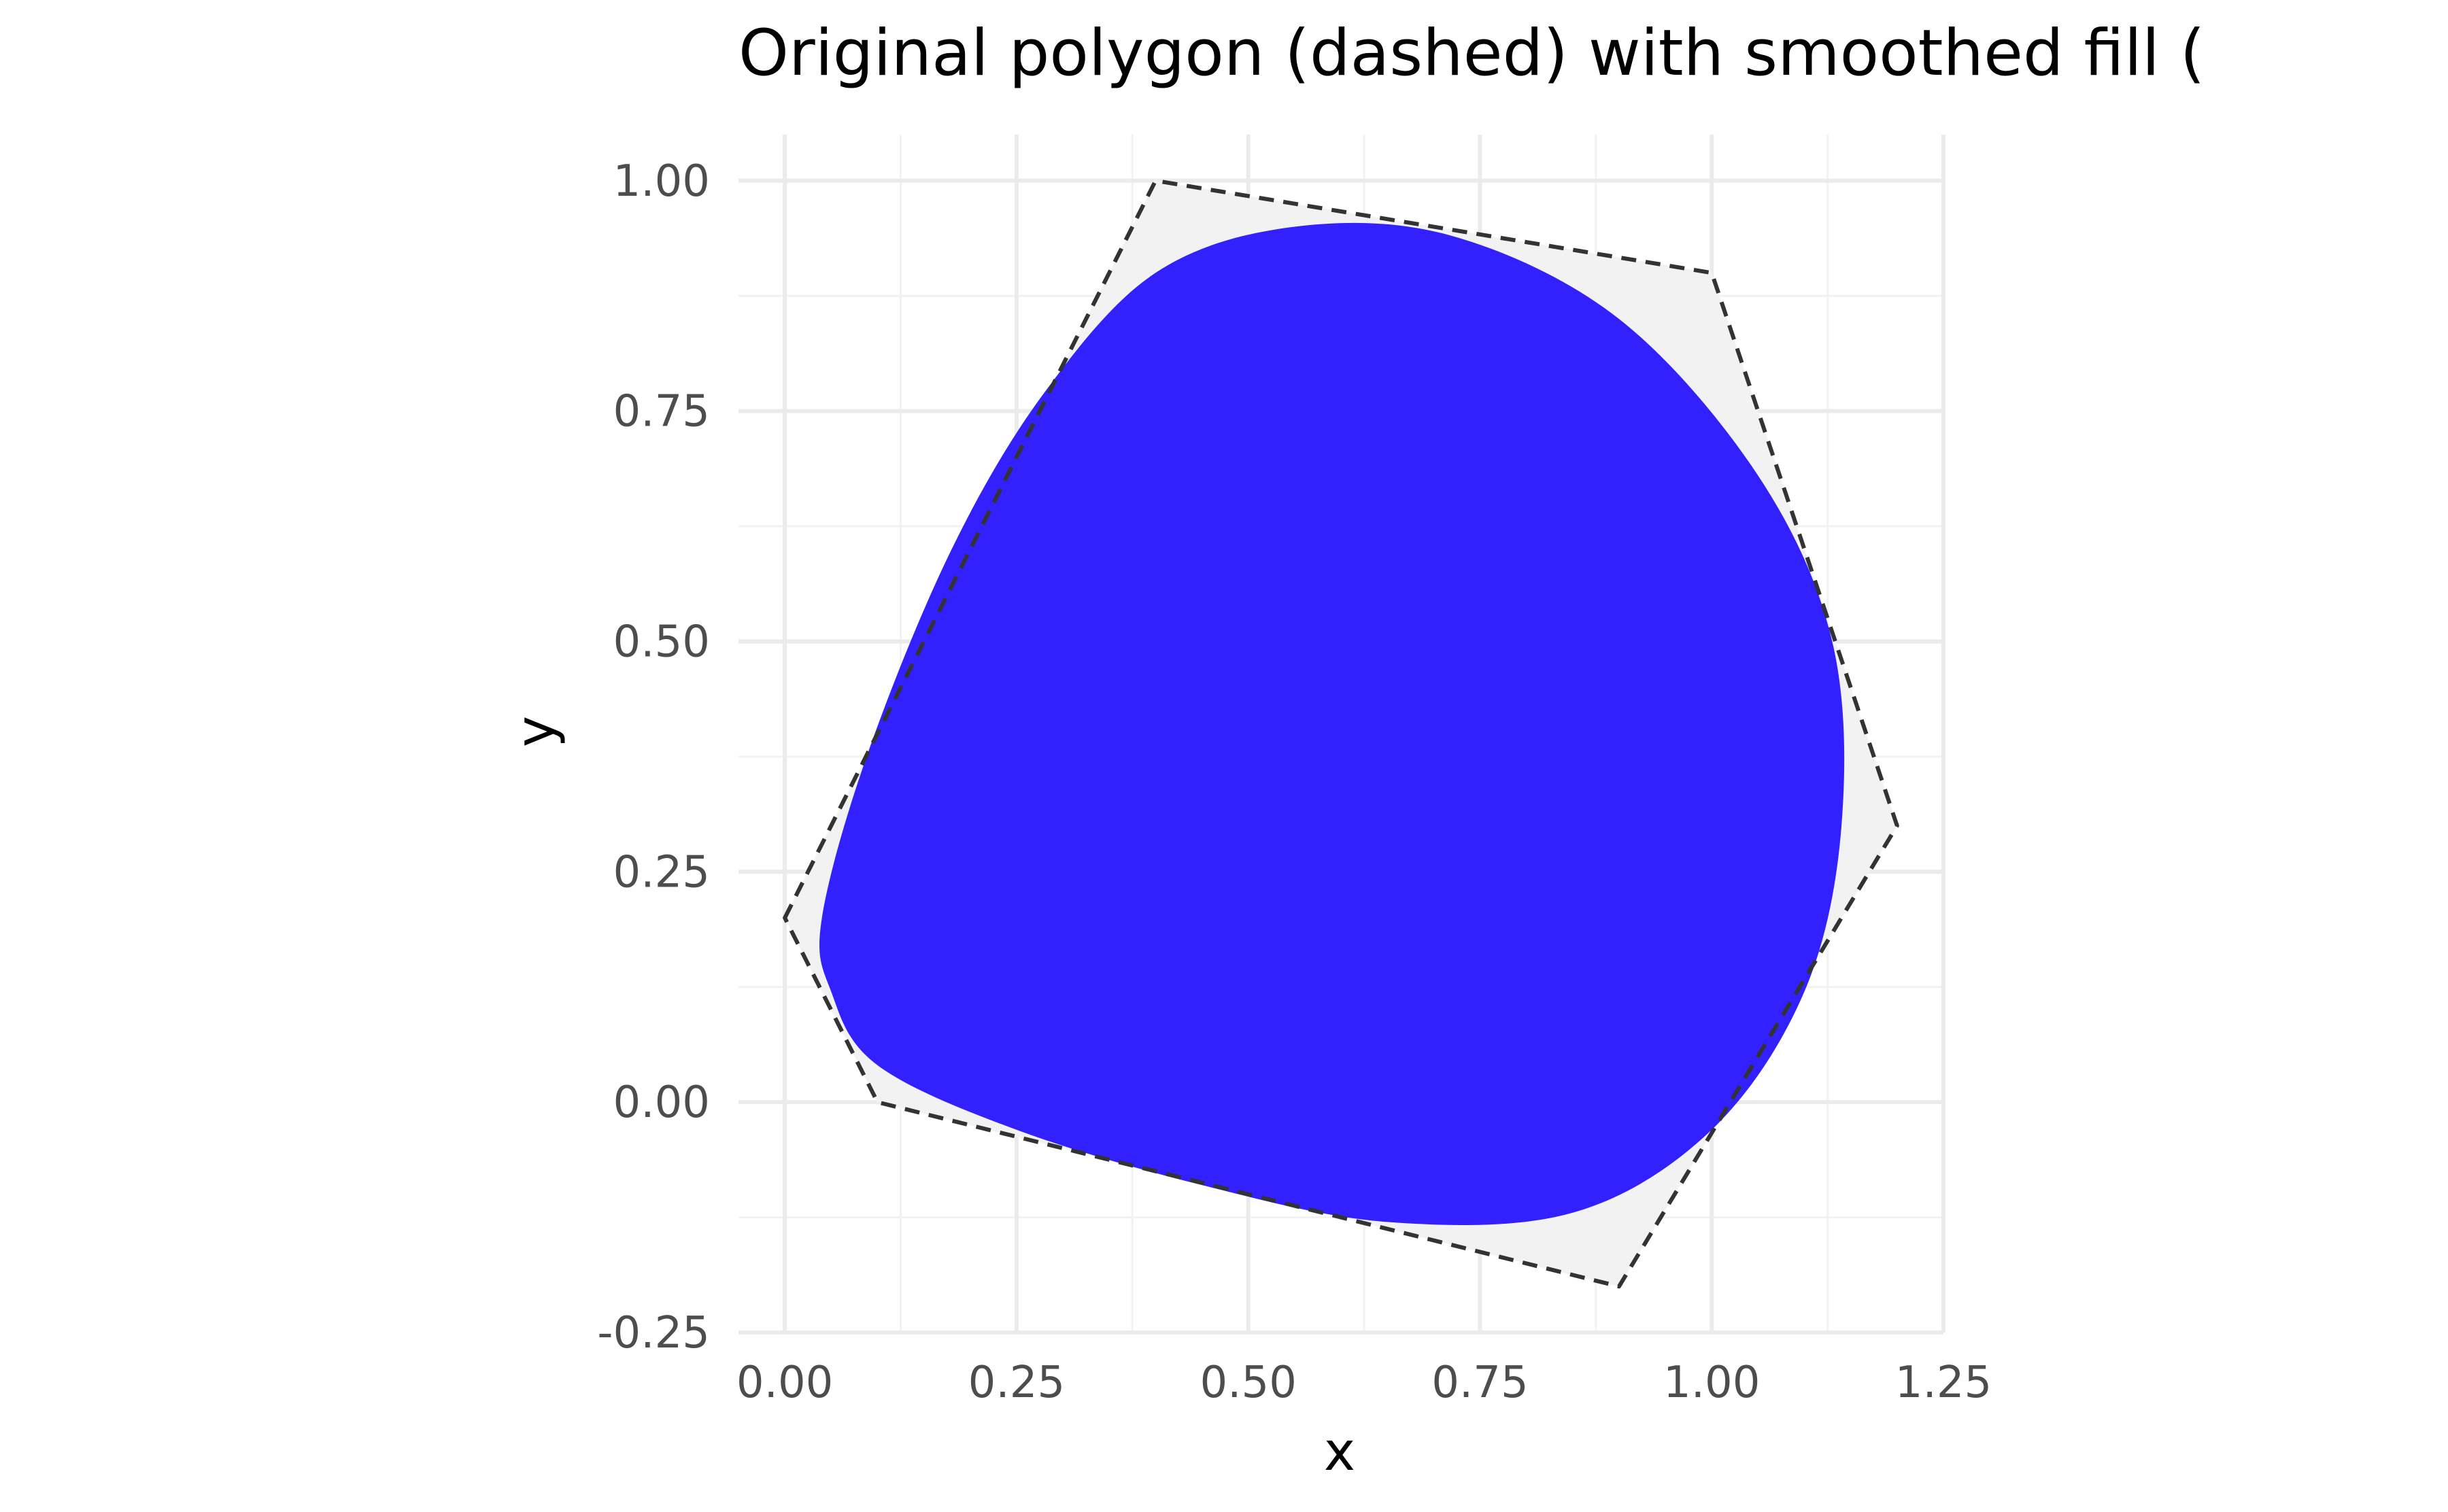 The height and width of the screenshot is (1512, 2448). Describe the element at coordinates (1944, 1383) in the screenshot. I see `x-tick-label: 1.25` at that location.